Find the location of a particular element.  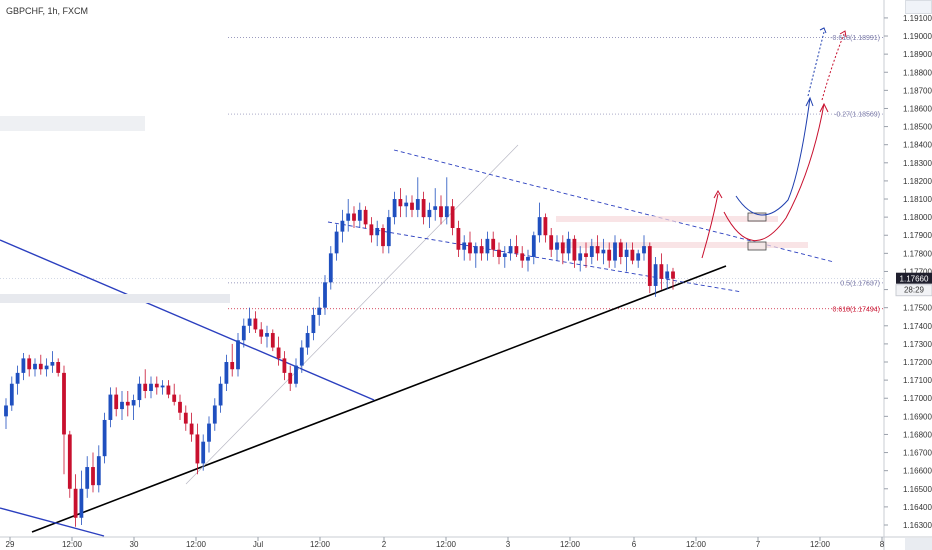

time-tick-label: 30 is located at coordinates (134, 544).